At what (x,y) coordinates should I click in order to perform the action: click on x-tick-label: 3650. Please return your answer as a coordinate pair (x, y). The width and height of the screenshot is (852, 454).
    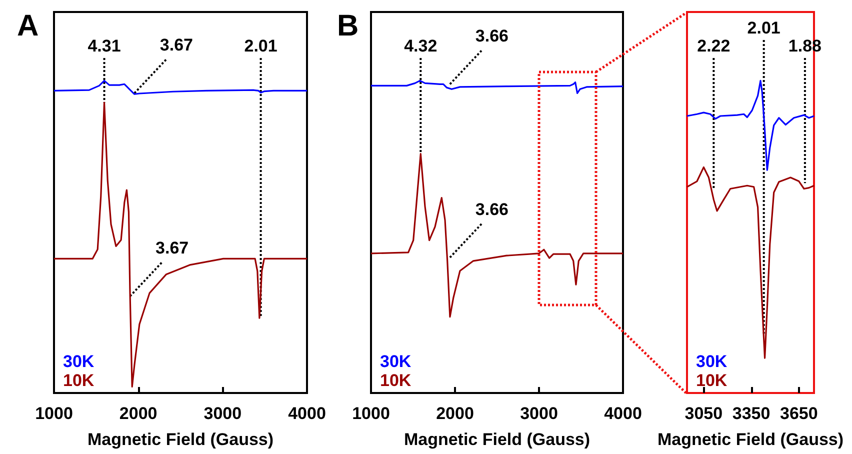
    Looking at the image, I should click on (799, 413).